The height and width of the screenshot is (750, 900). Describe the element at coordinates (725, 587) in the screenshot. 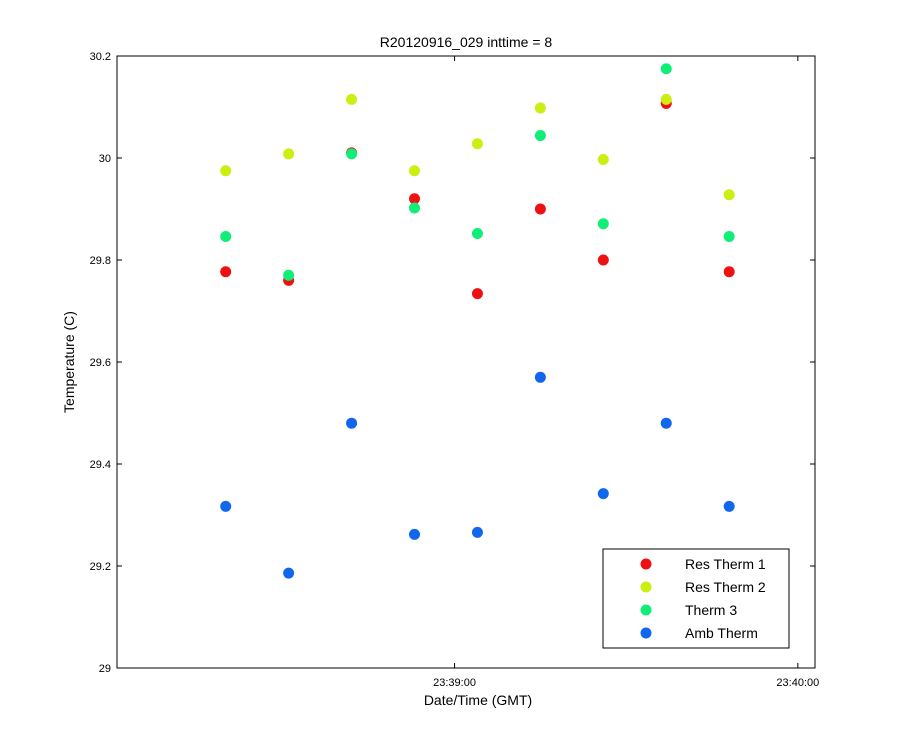

I see `legend-label: Res Therm 2` at that location.